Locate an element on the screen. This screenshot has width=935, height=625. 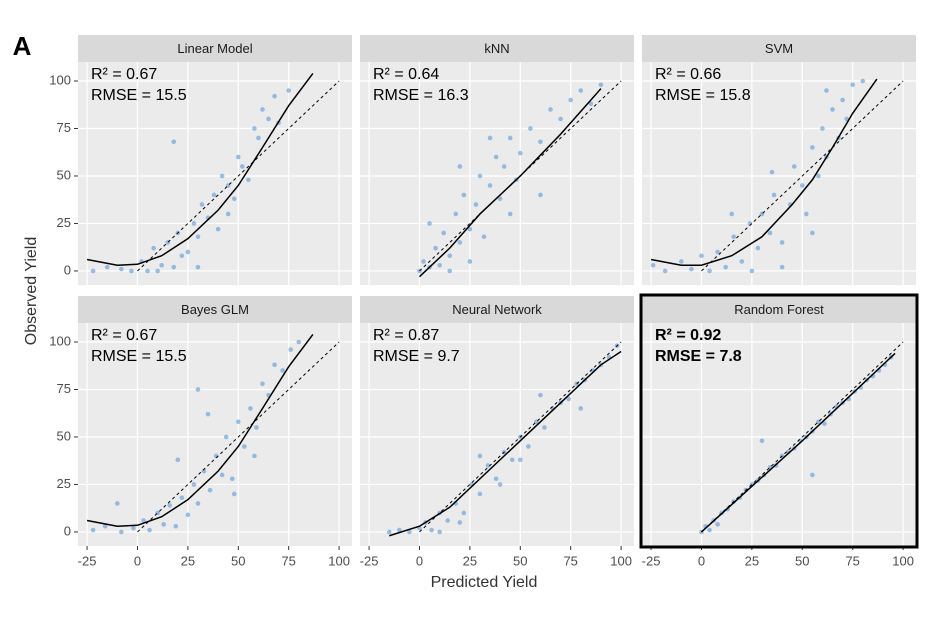
x-tick-label: -25 is located at coordinates (369, 560).